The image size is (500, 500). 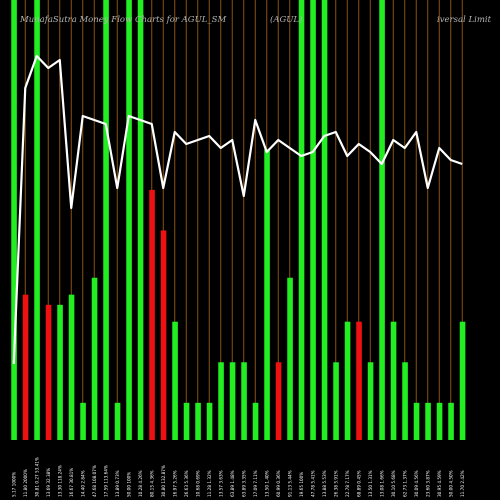 What do you see at coordinates (289, 483) in the screenshot?
I see `x-tick-label: 91.13 5.44%` at bounding box center [289, 483].